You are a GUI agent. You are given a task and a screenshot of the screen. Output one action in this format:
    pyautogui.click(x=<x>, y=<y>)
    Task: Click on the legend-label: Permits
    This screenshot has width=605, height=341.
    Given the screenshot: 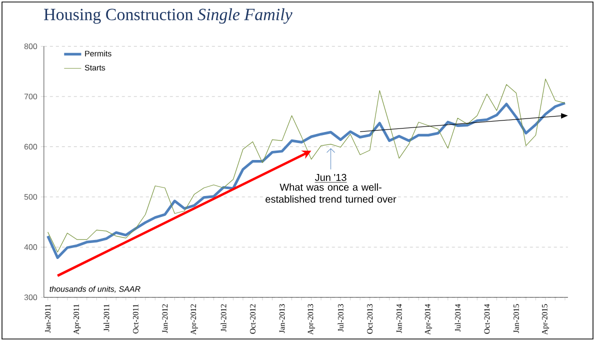 What is the action you would take?
    pyautogui.click(x=98, y=53)
    